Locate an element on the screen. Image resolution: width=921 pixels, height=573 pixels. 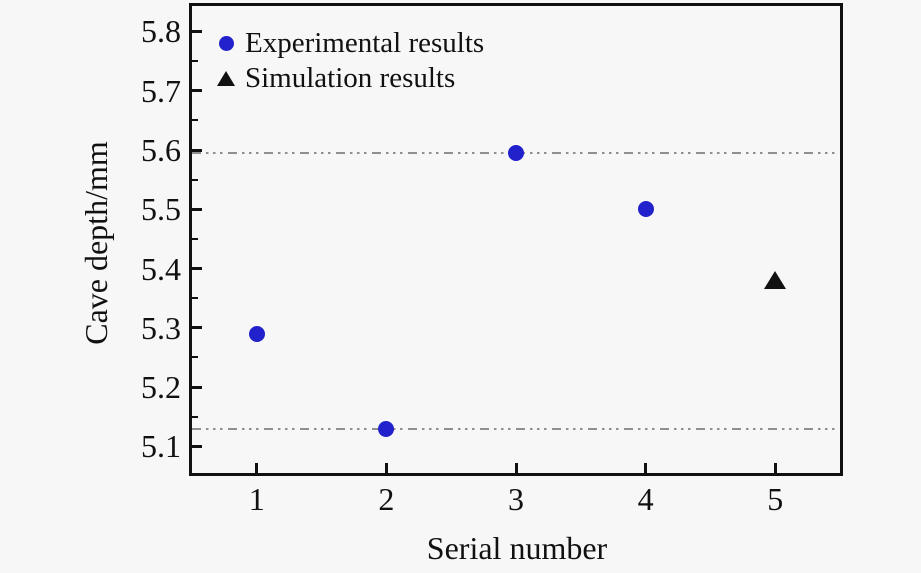
y-axis-title: Cave depth/mm is located at coordinates (96, 243).